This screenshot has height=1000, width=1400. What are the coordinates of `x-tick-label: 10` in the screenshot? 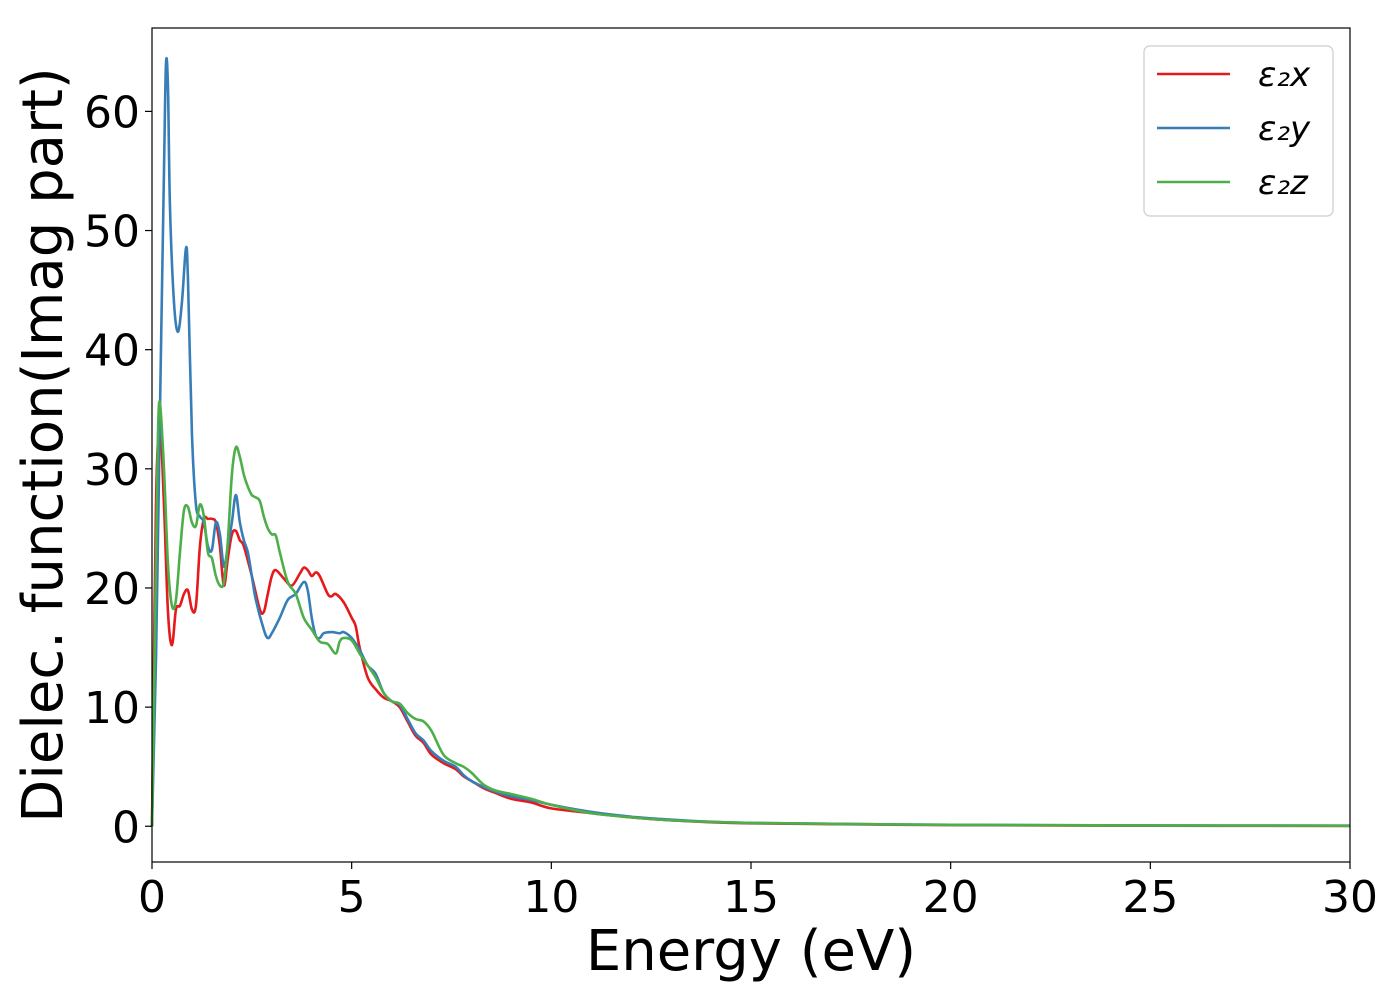 It's located at (551, 897).